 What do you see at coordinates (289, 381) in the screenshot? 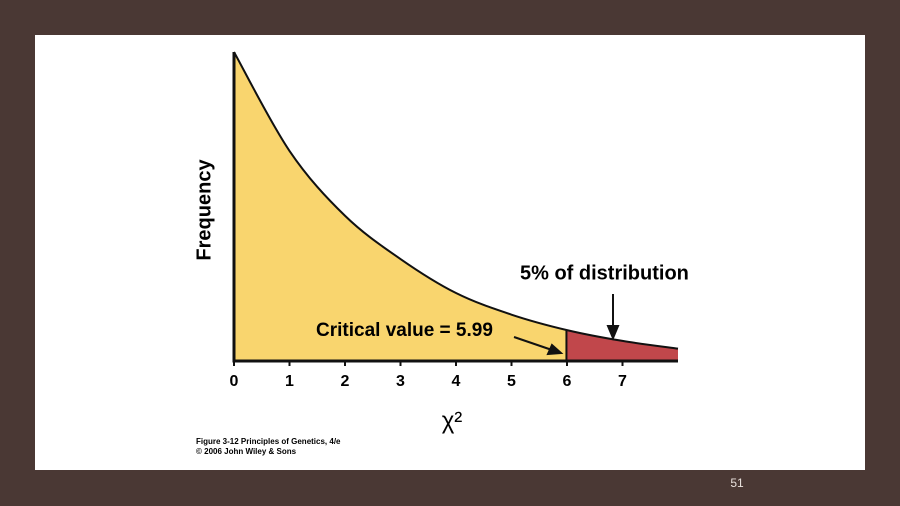
I see `x-tick-label: 1` at bounding box center [289, 381].